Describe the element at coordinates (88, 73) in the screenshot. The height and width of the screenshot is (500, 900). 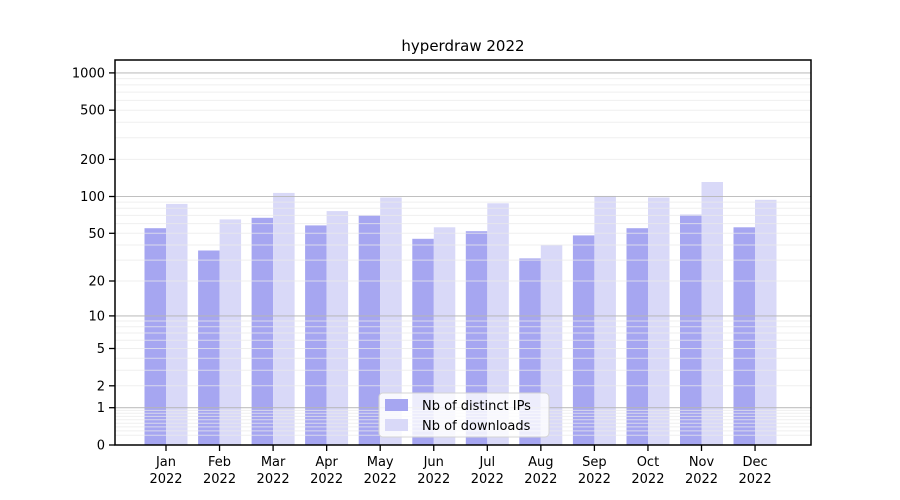
I see `y-tick-label: 1000` at that location.